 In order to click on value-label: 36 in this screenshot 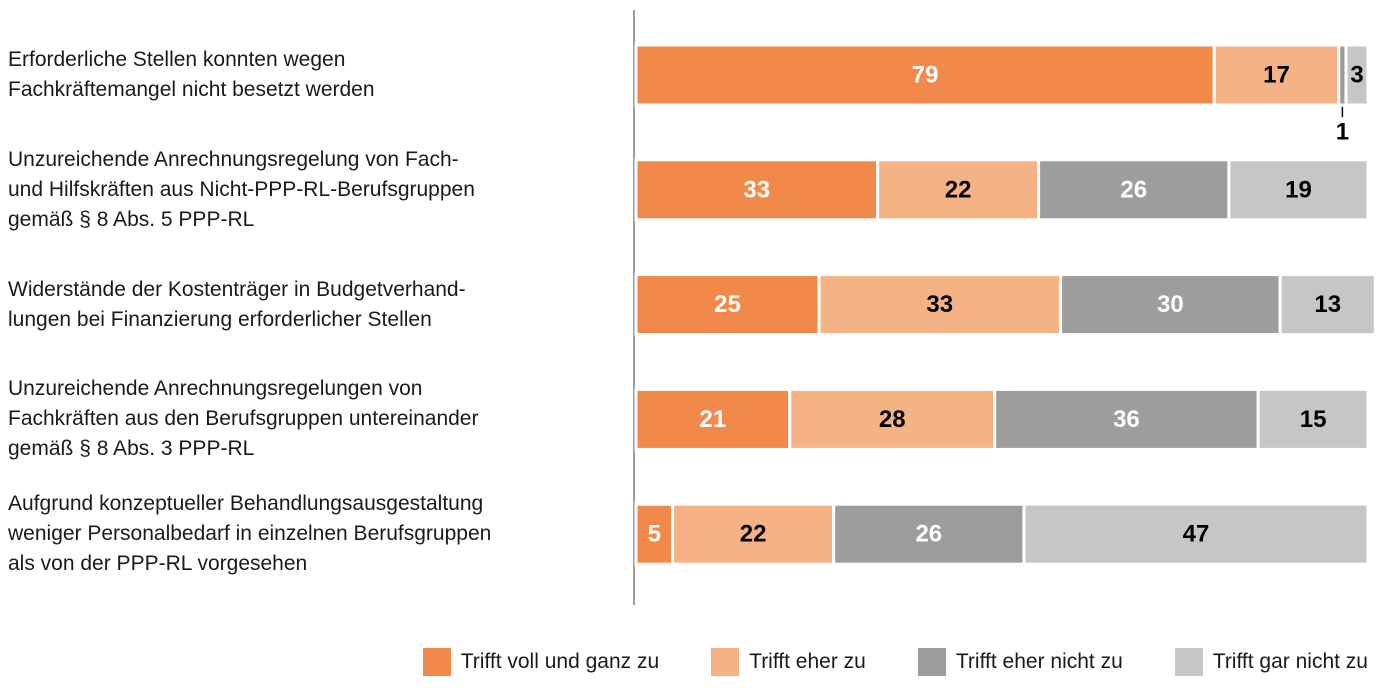, I will do `click(1126, 419)`.